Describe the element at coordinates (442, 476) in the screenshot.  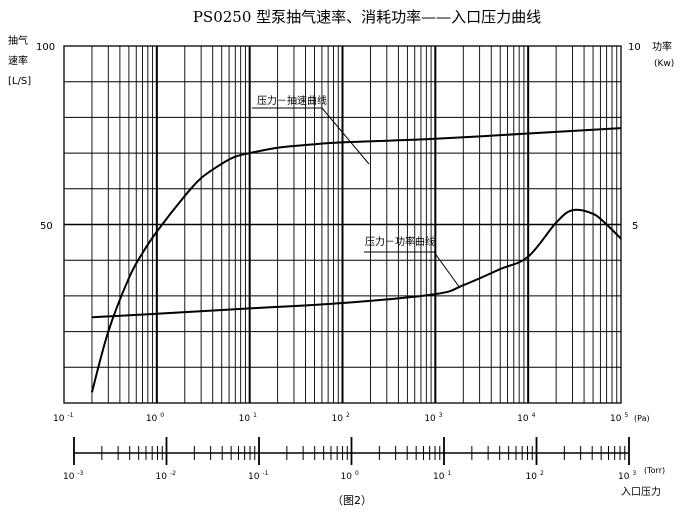
I see `torr-tick-label: 10 1` at that location.